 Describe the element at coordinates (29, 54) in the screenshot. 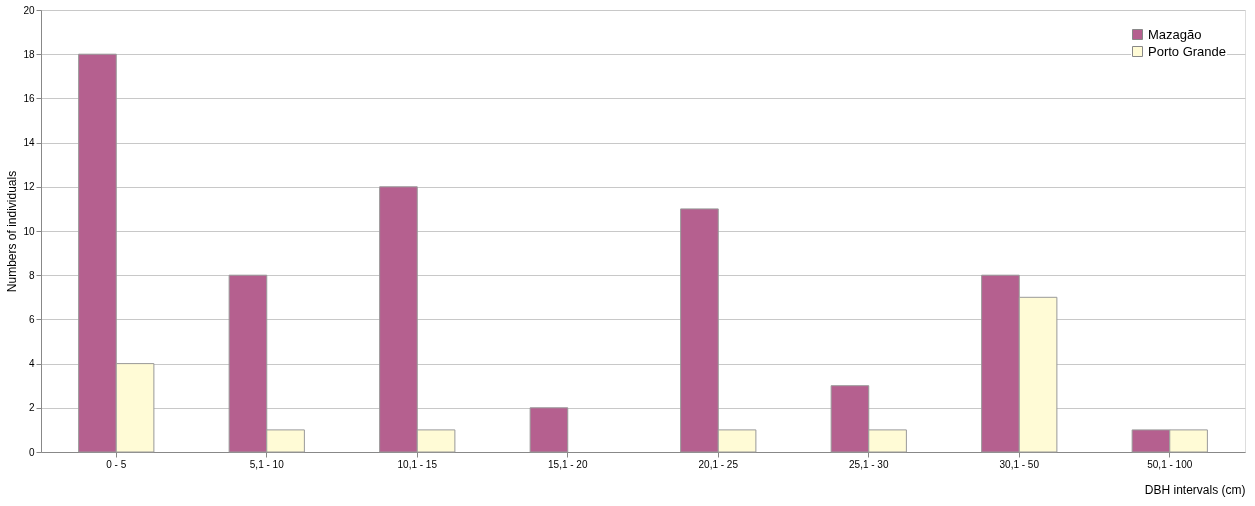

I see `y-tick-label: 18` at that location.